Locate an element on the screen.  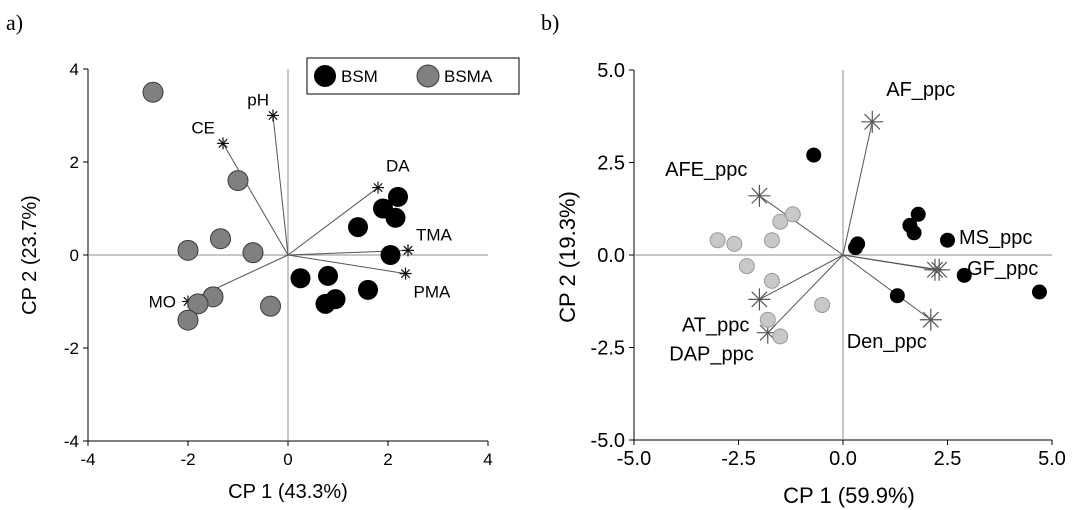
b-vector-marker-at-ppc is located at coordinates (759, 299).